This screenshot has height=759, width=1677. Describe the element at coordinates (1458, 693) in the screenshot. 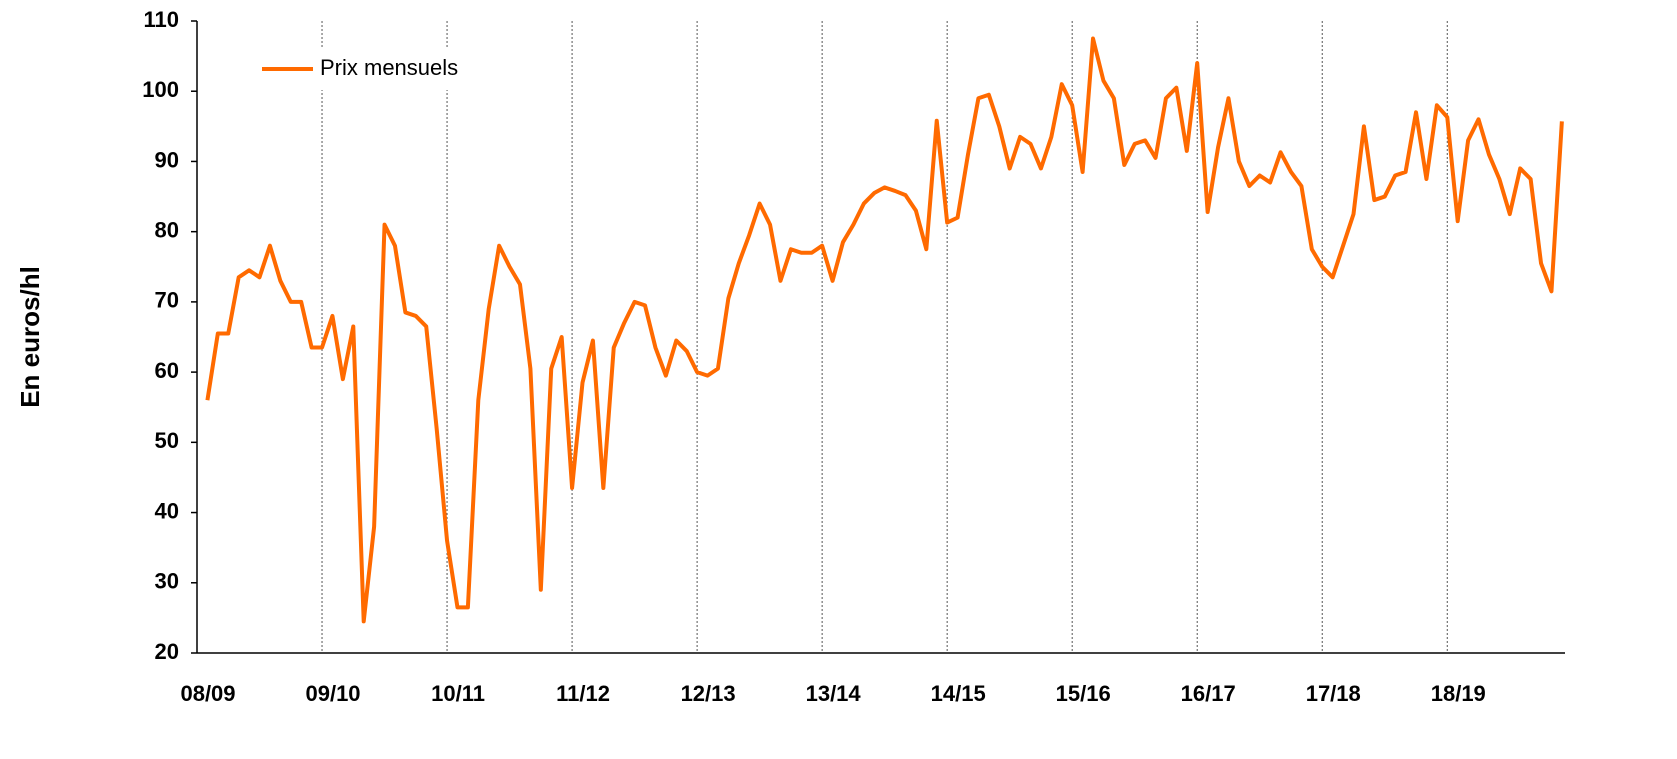

I see `x-tick-label: 18/19` at that location.